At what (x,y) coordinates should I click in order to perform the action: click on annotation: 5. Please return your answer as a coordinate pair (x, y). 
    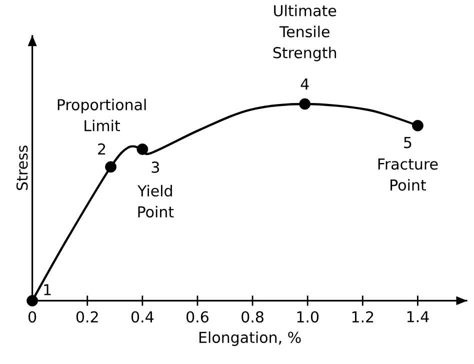
    Looking at the image, I should click on (408, 142).